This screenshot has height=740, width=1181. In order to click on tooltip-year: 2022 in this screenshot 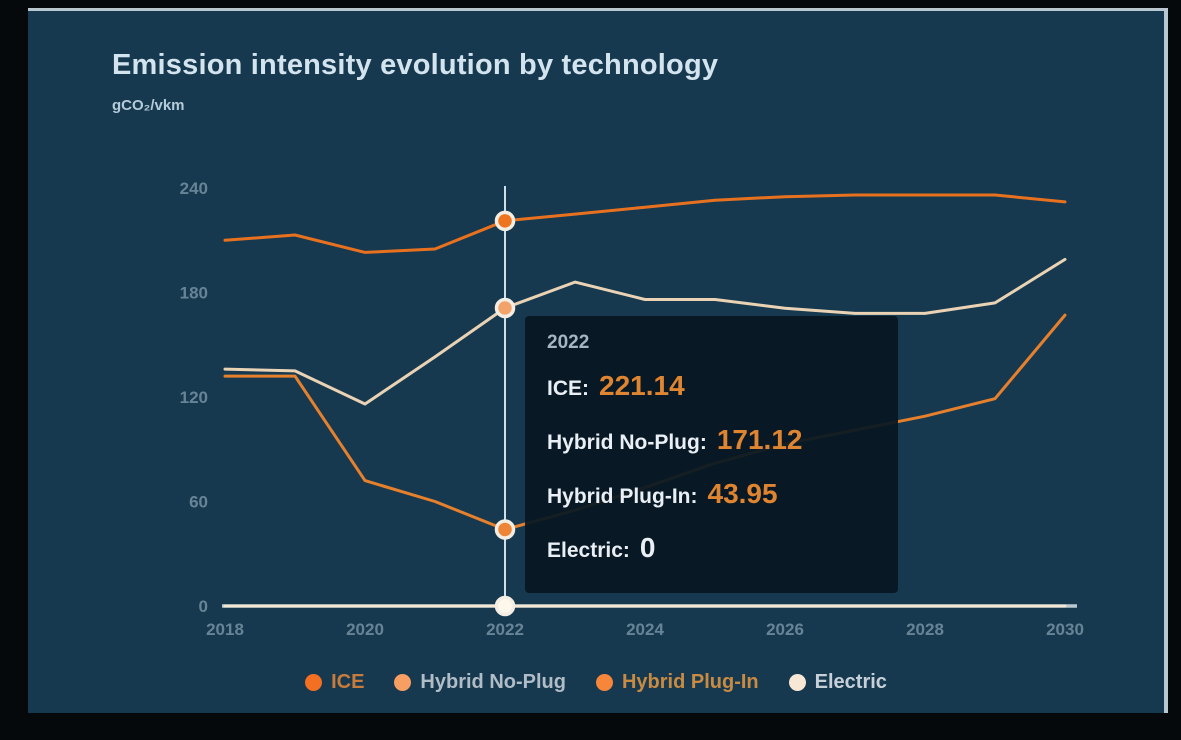, I will do `click(568, 342)`.